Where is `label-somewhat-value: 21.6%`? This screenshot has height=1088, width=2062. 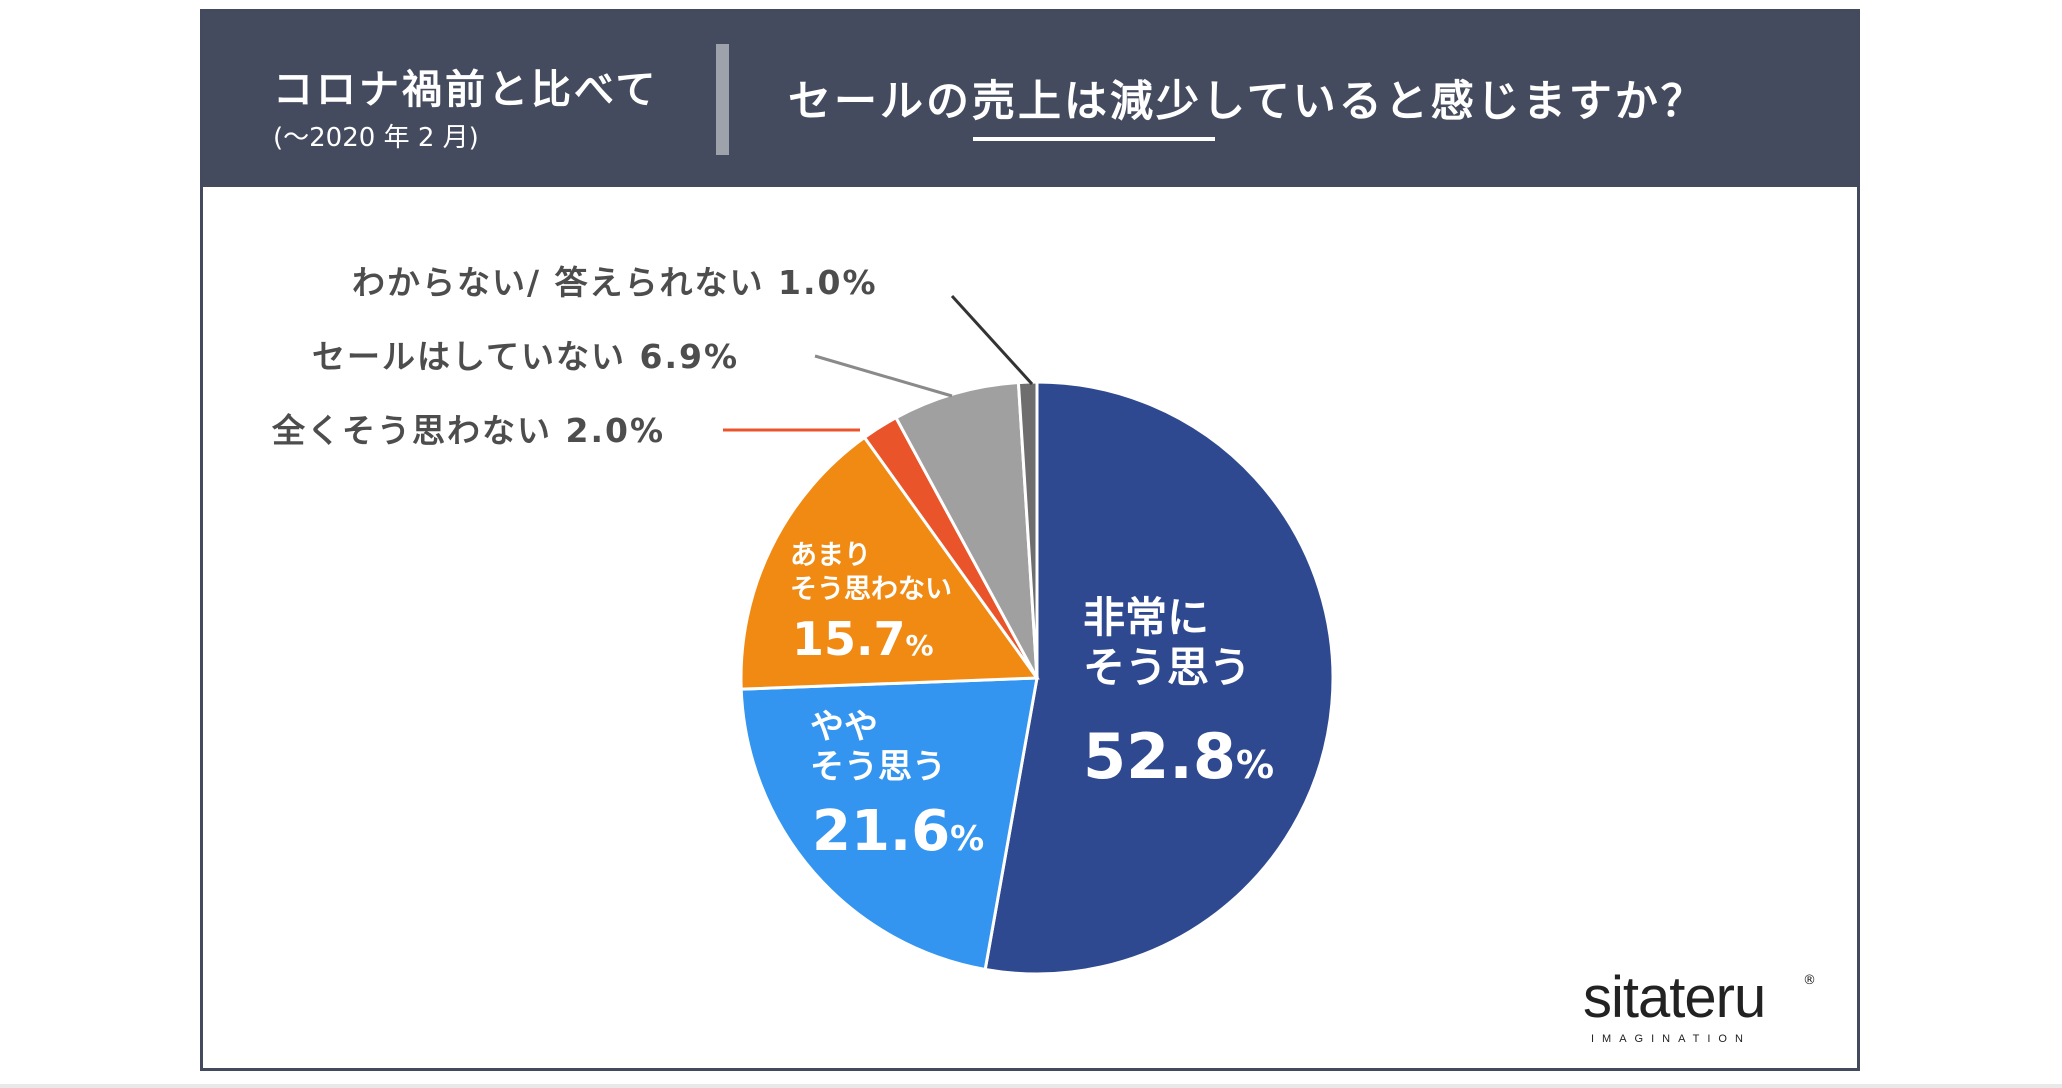
label-somewhat-value: 21.6% is located at coordinates (898, 831).